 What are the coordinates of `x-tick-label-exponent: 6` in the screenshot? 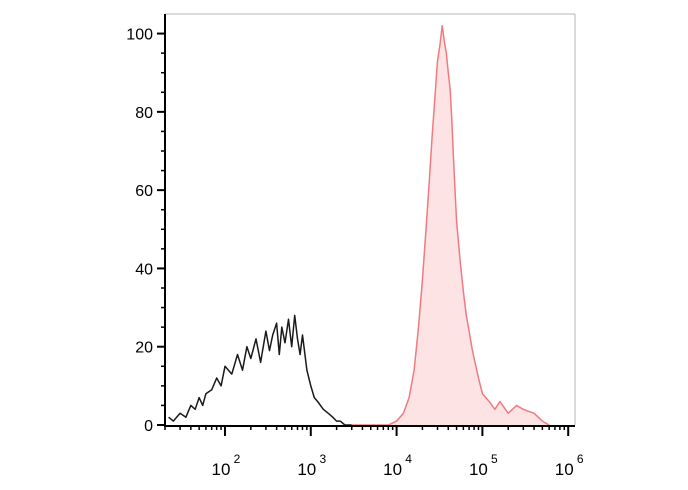 It's located at (580, 459).